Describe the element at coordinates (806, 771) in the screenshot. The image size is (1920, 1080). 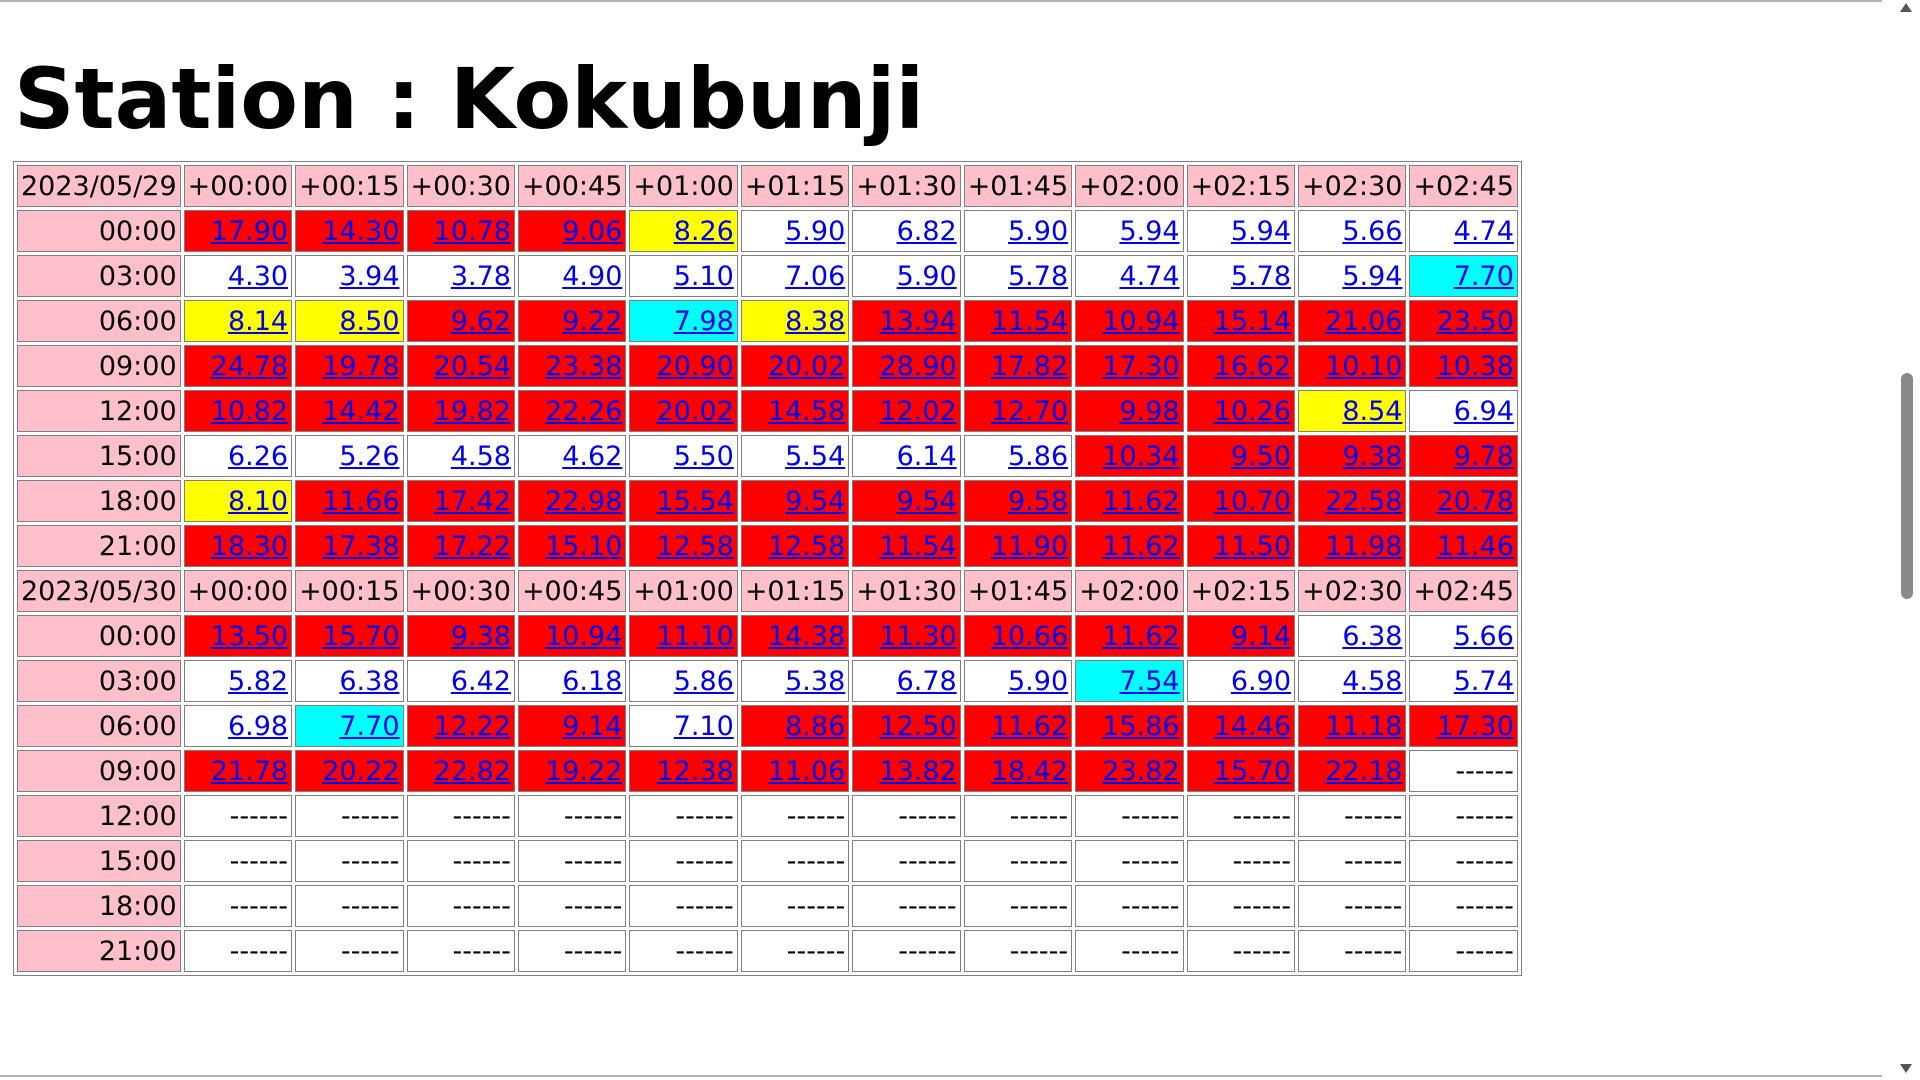
I see `value-link: 11.06` at that location.